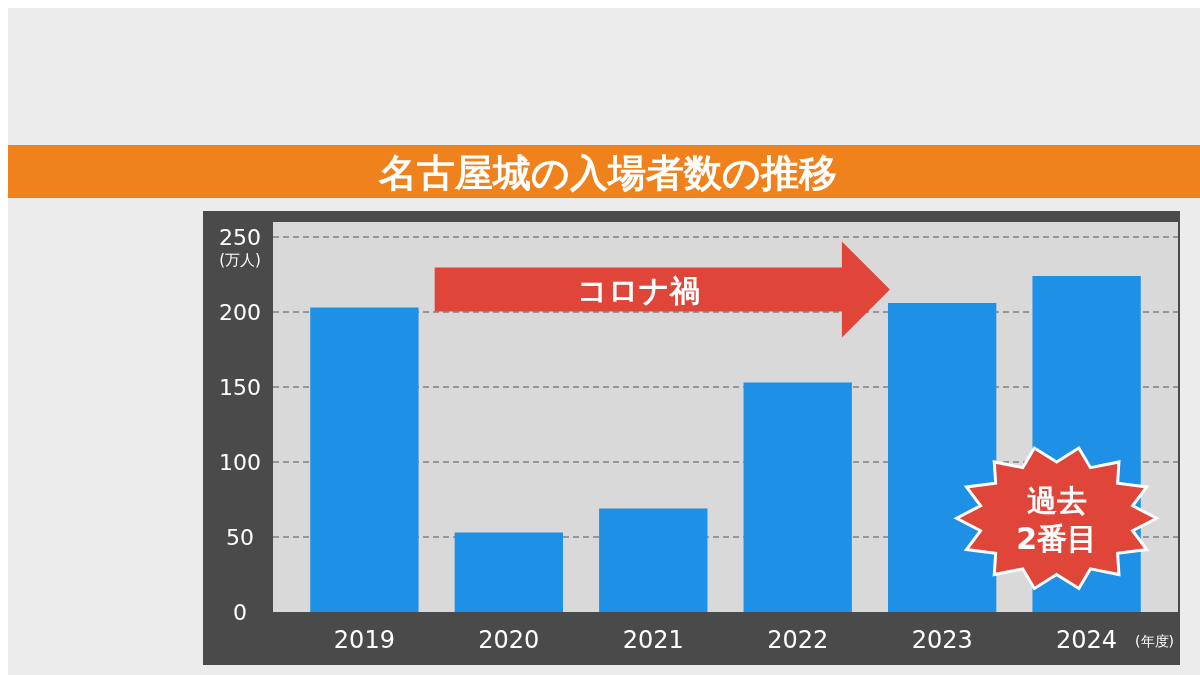 Image resolution: width=1200 pixels, height=675 pixels. I want to click on y-axis-title: (万人), so click(240, 260).